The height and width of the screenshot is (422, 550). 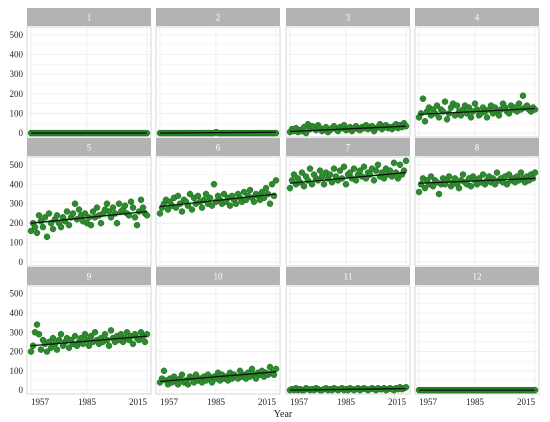 I want to click on y-tick-label: 100, so click(x=17, y=371).